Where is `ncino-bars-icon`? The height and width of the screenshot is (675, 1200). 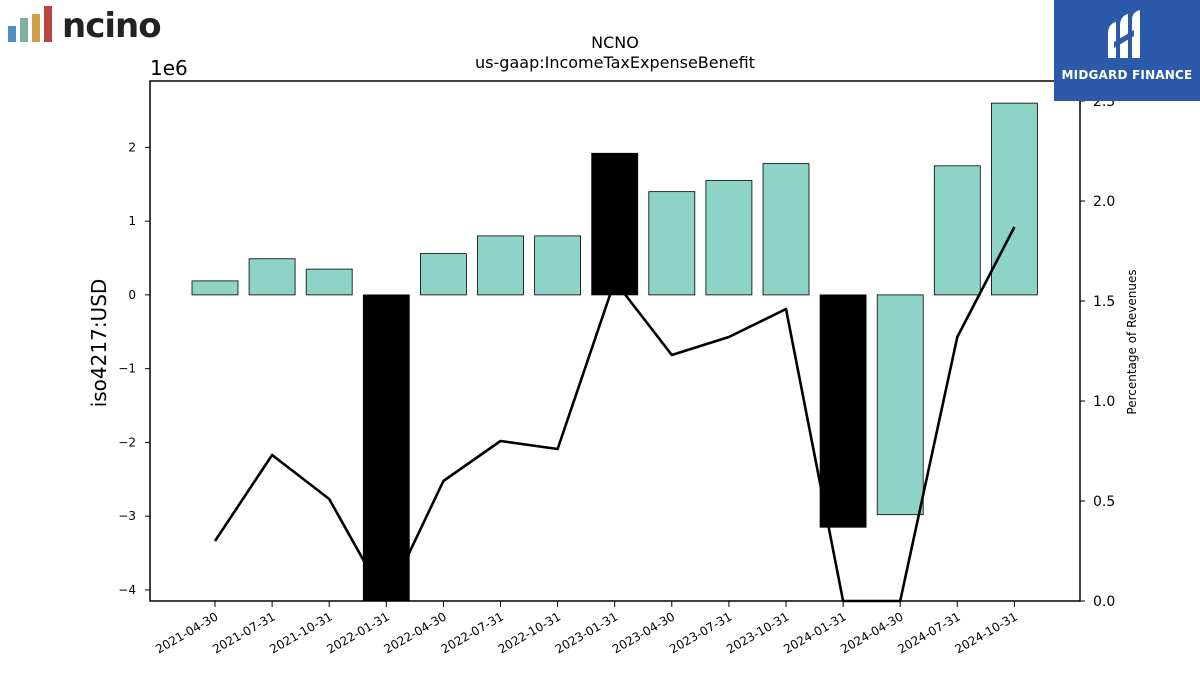
ncino-bars-icon is located at coordinates (30, 24).